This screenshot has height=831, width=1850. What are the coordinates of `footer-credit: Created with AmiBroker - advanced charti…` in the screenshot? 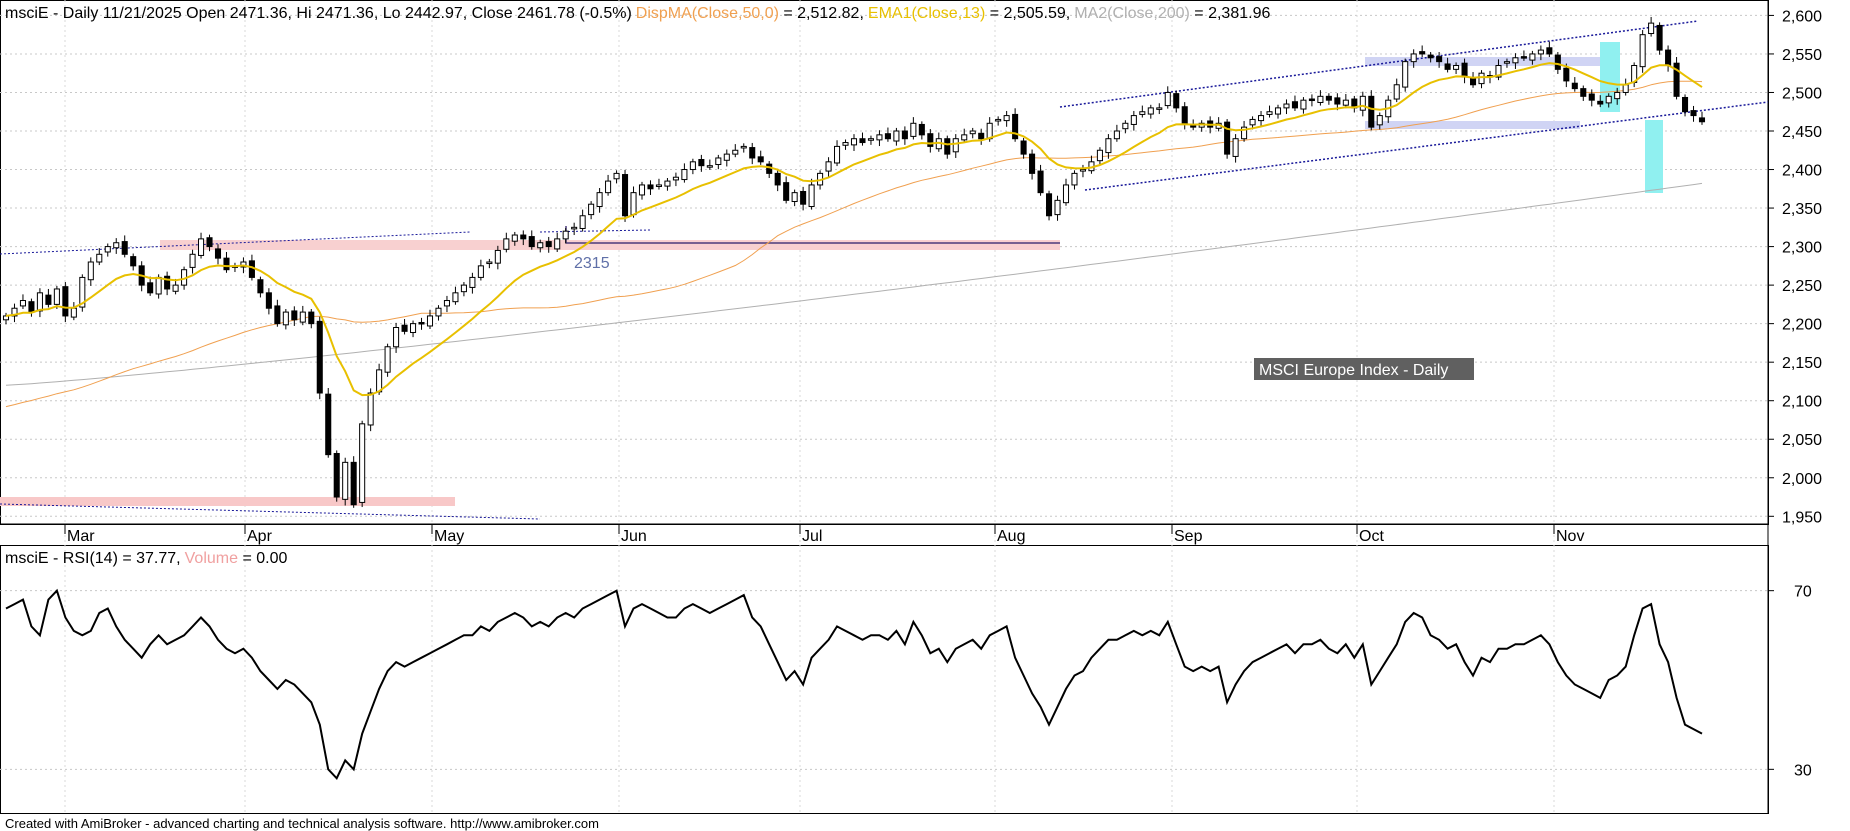 It's located at (302, 823).